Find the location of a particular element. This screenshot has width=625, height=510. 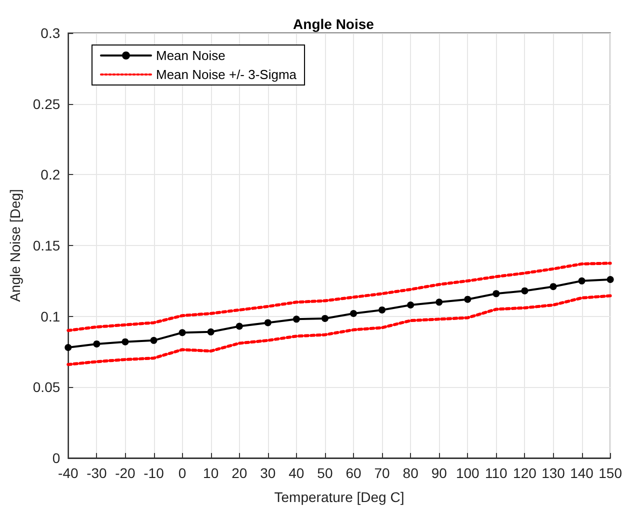

x-tick-label: 90 is located at coordinates (439, 473).